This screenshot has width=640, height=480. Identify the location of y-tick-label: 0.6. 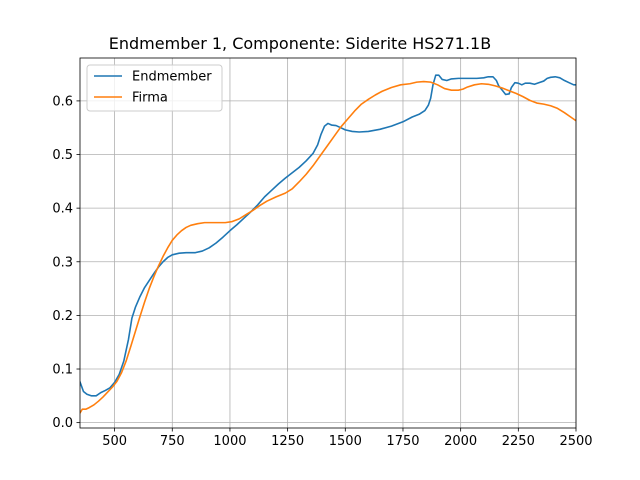
(62, 101).